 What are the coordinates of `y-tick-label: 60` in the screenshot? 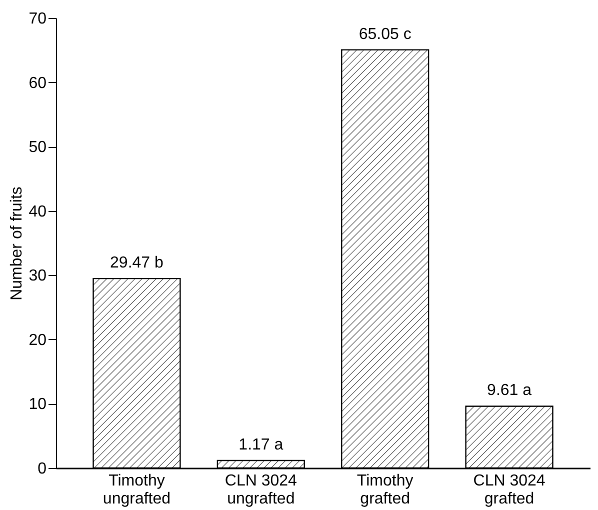 It's located at (37, 83).